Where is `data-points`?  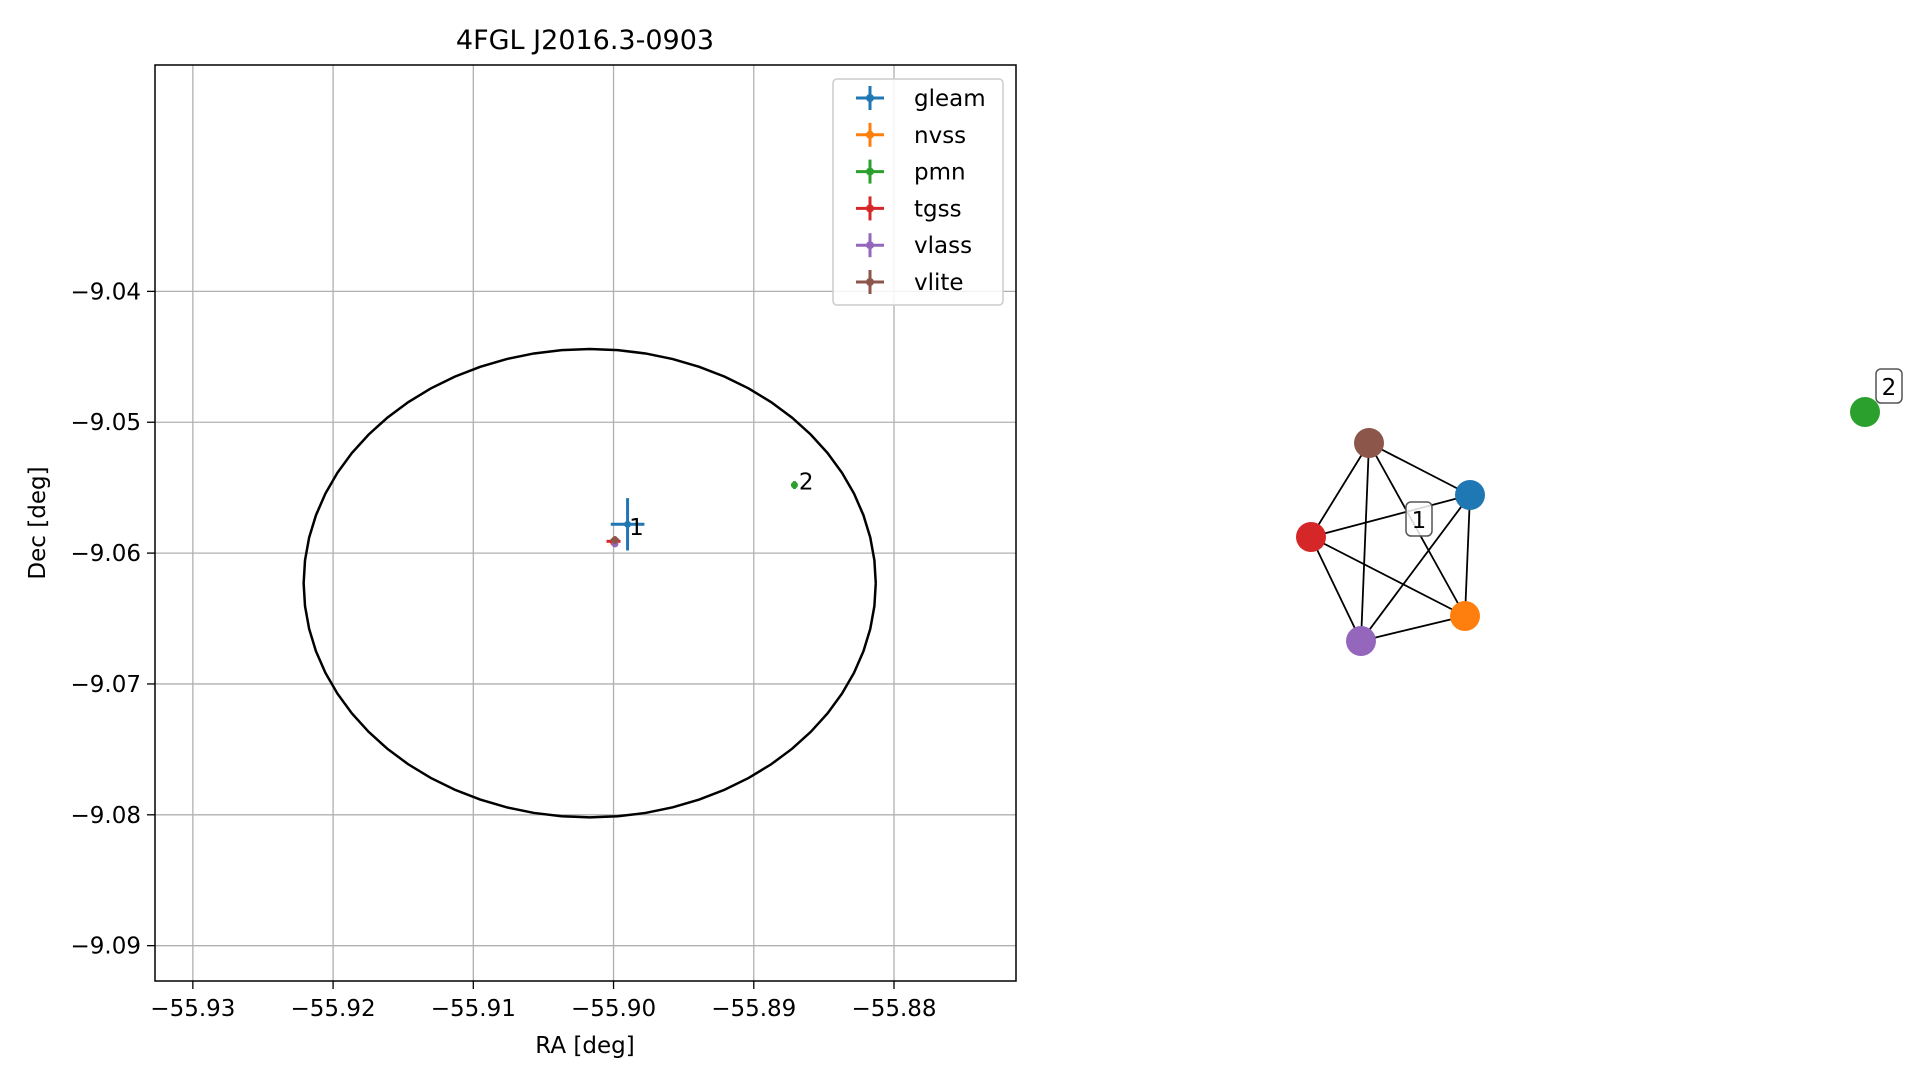
data-points is located at coordinates (702, 516).